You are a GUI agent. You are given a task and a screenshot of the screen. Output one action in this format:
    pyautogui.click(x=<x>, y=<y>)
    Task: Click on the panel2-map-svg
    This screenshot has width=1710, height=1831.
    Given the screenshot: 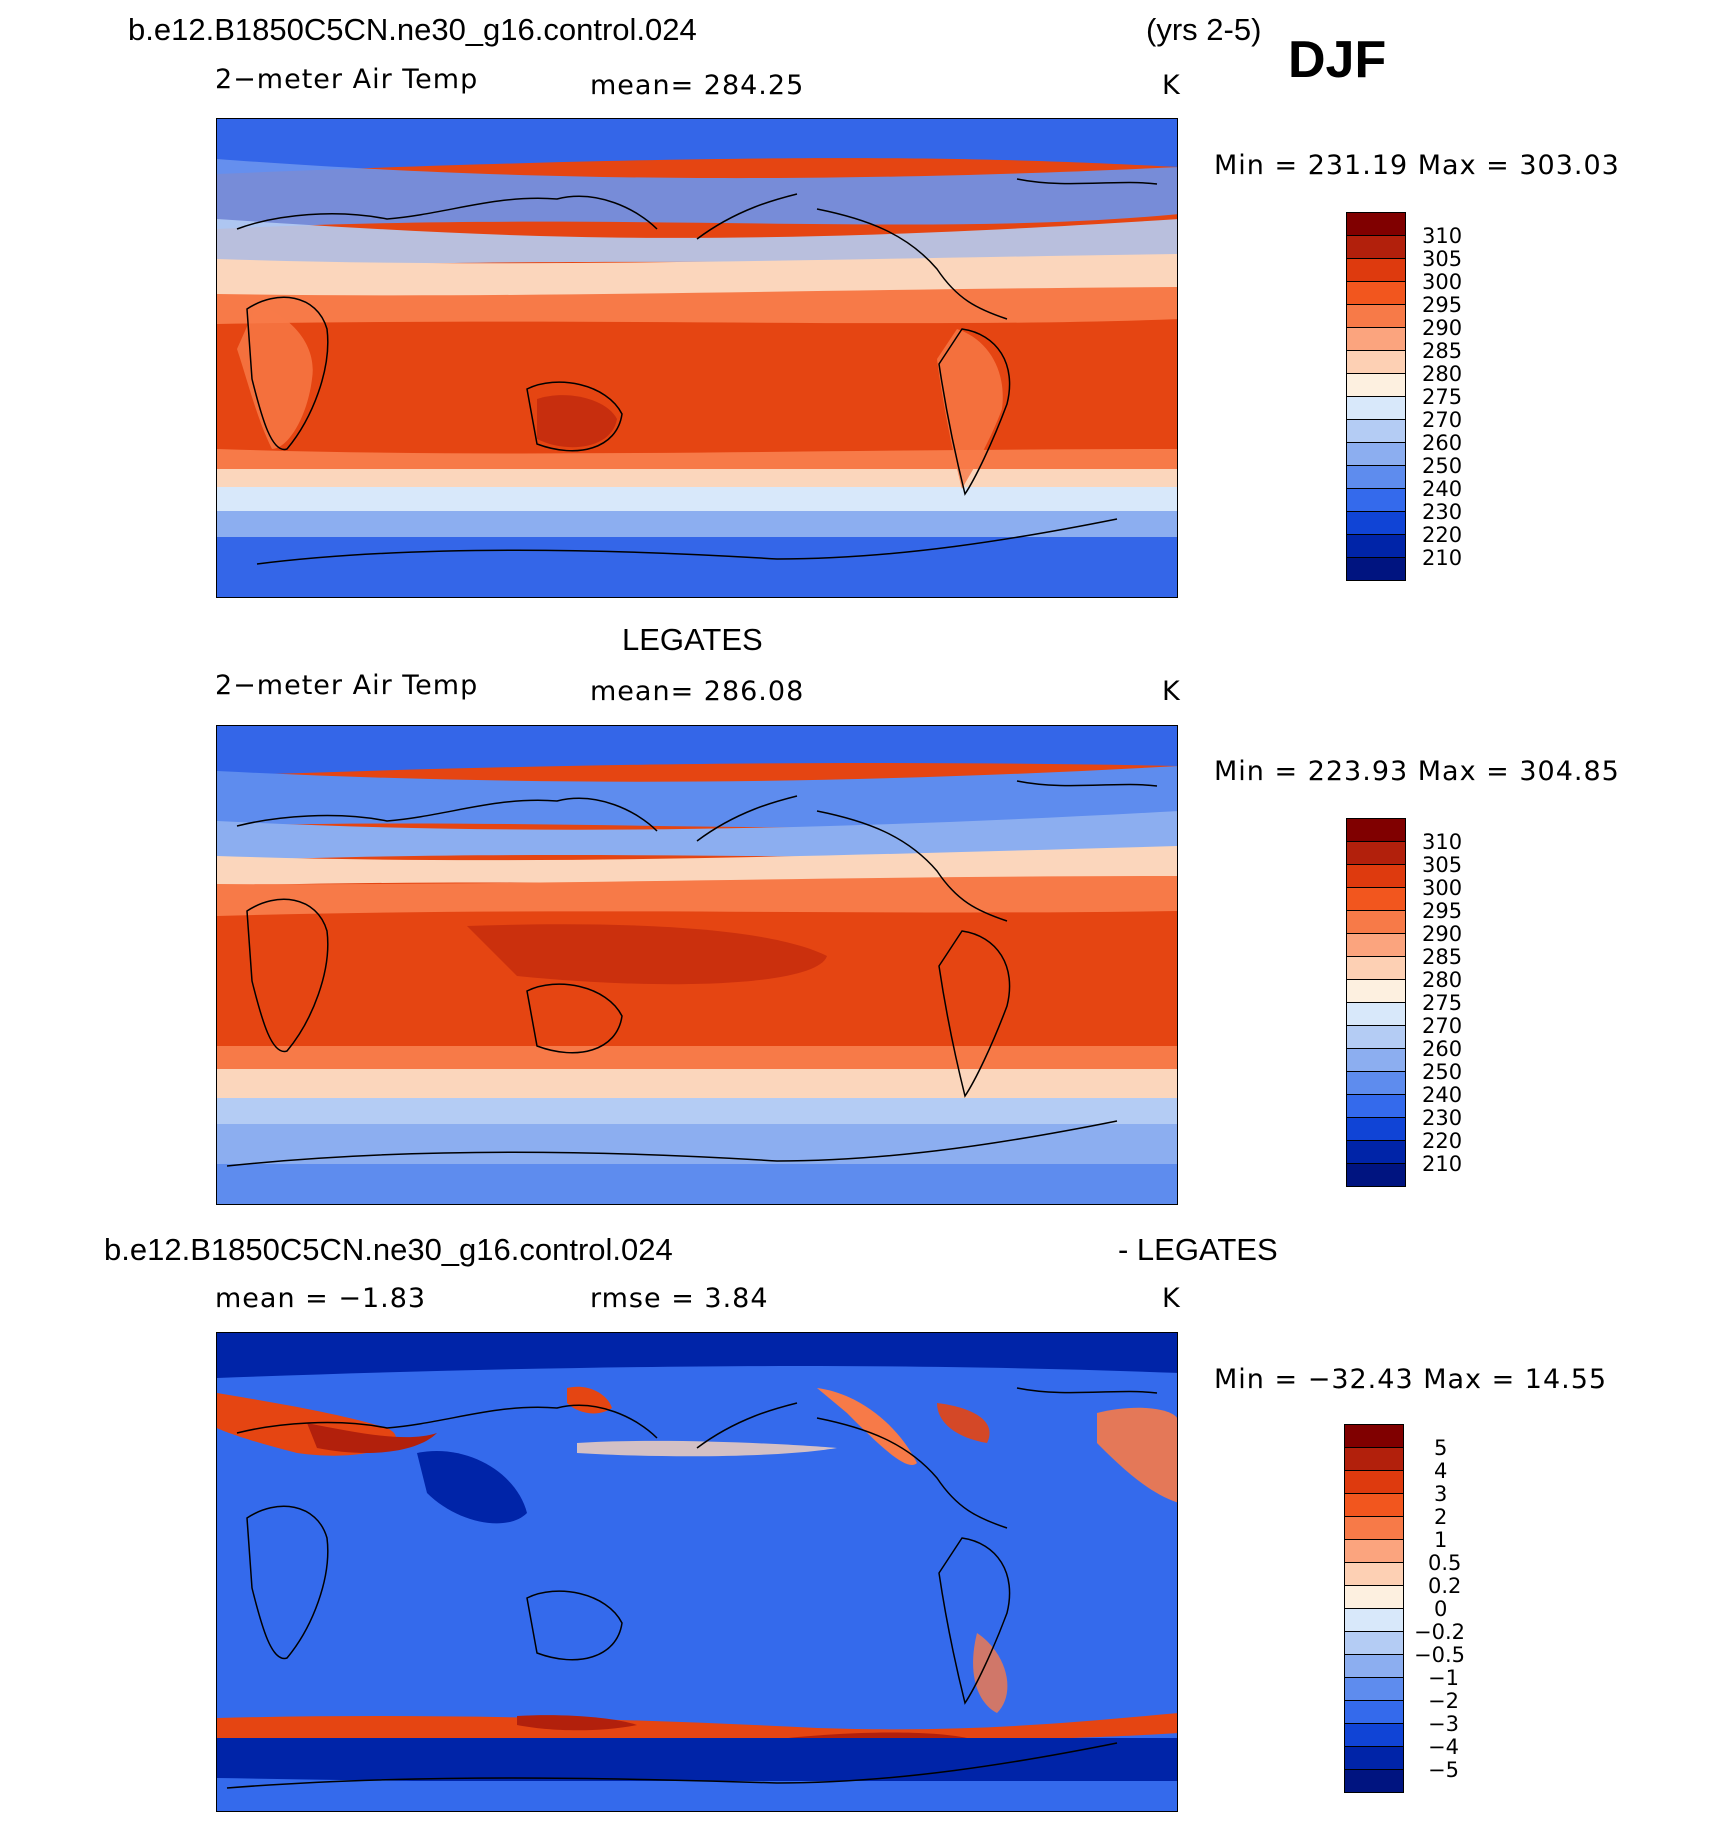 What is the action you would take?
    pyautogui.click(x=697, y=965)
    